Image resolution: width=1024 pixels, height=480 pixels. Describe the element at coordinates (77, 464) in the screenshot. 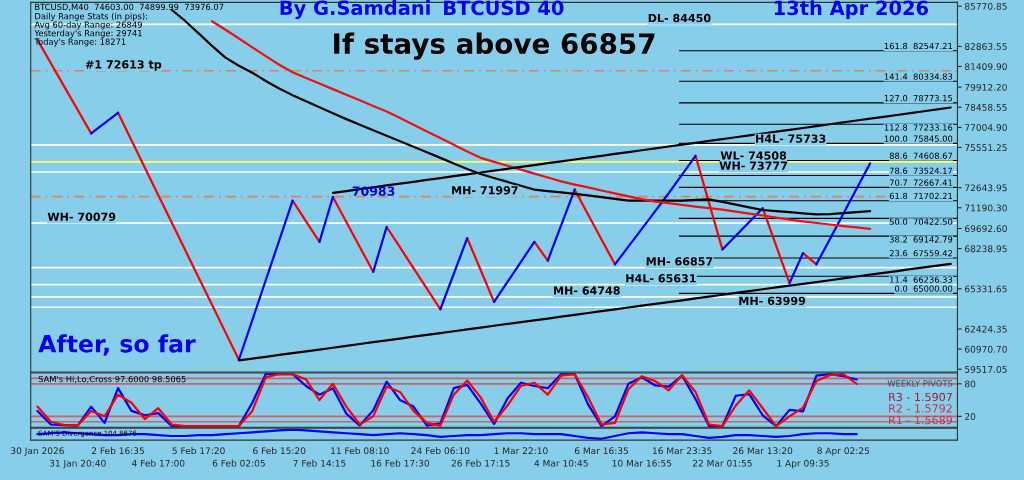

I see `category-label: 31 Jan 20:40` at that location.